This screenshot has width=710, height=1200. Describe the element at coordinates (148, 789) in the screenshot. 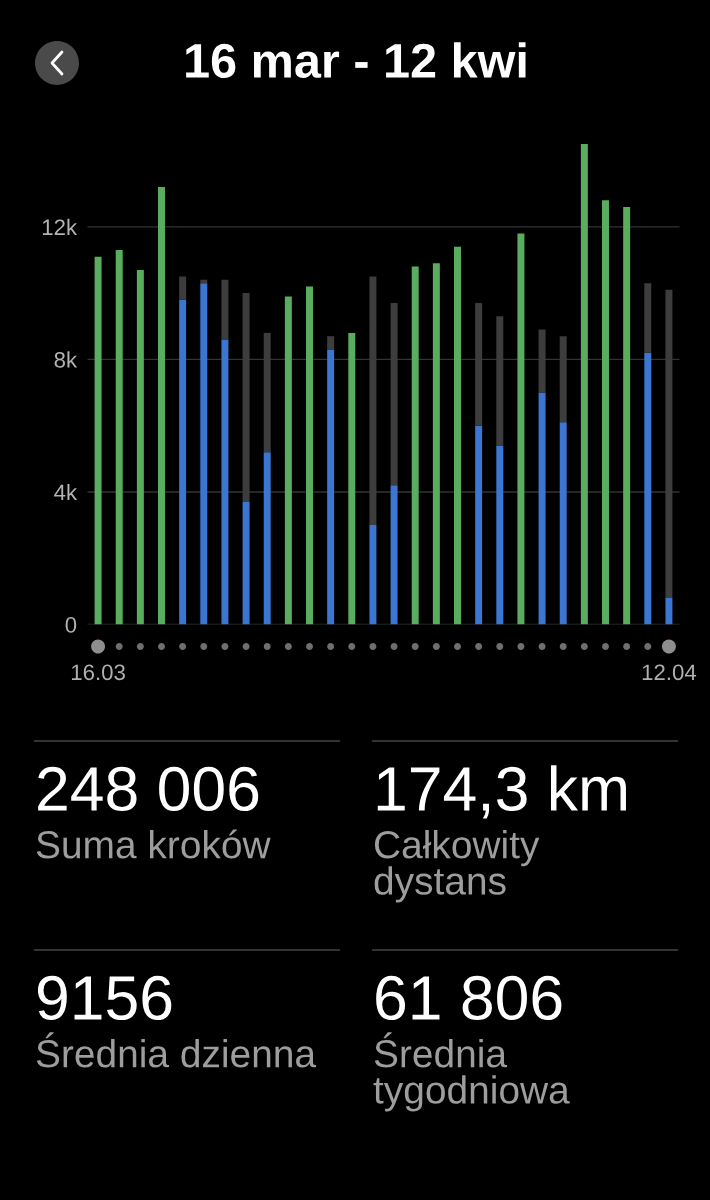

I see `text: 248 006` at that location.